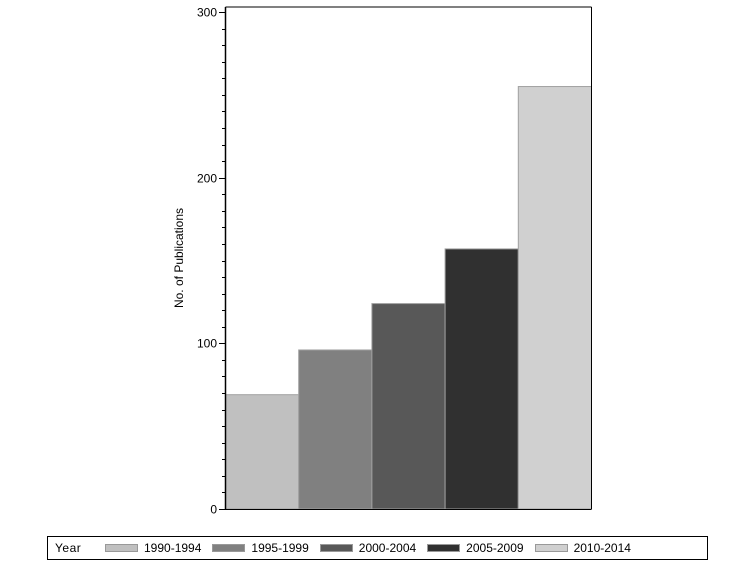  I want to click on y-tick-label: 200, so click(207, 179).